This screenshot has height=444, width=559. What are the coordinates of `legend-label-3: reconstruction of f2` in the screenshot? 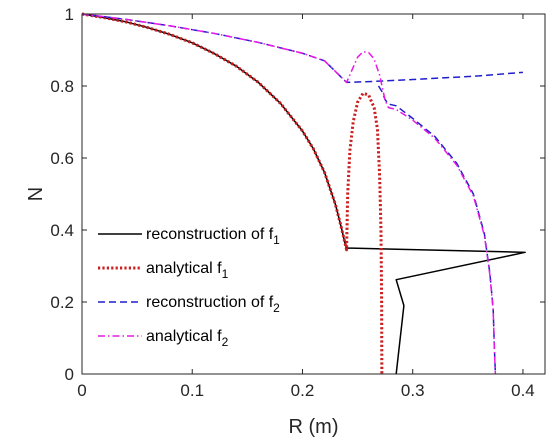 It's located at (213, 304).